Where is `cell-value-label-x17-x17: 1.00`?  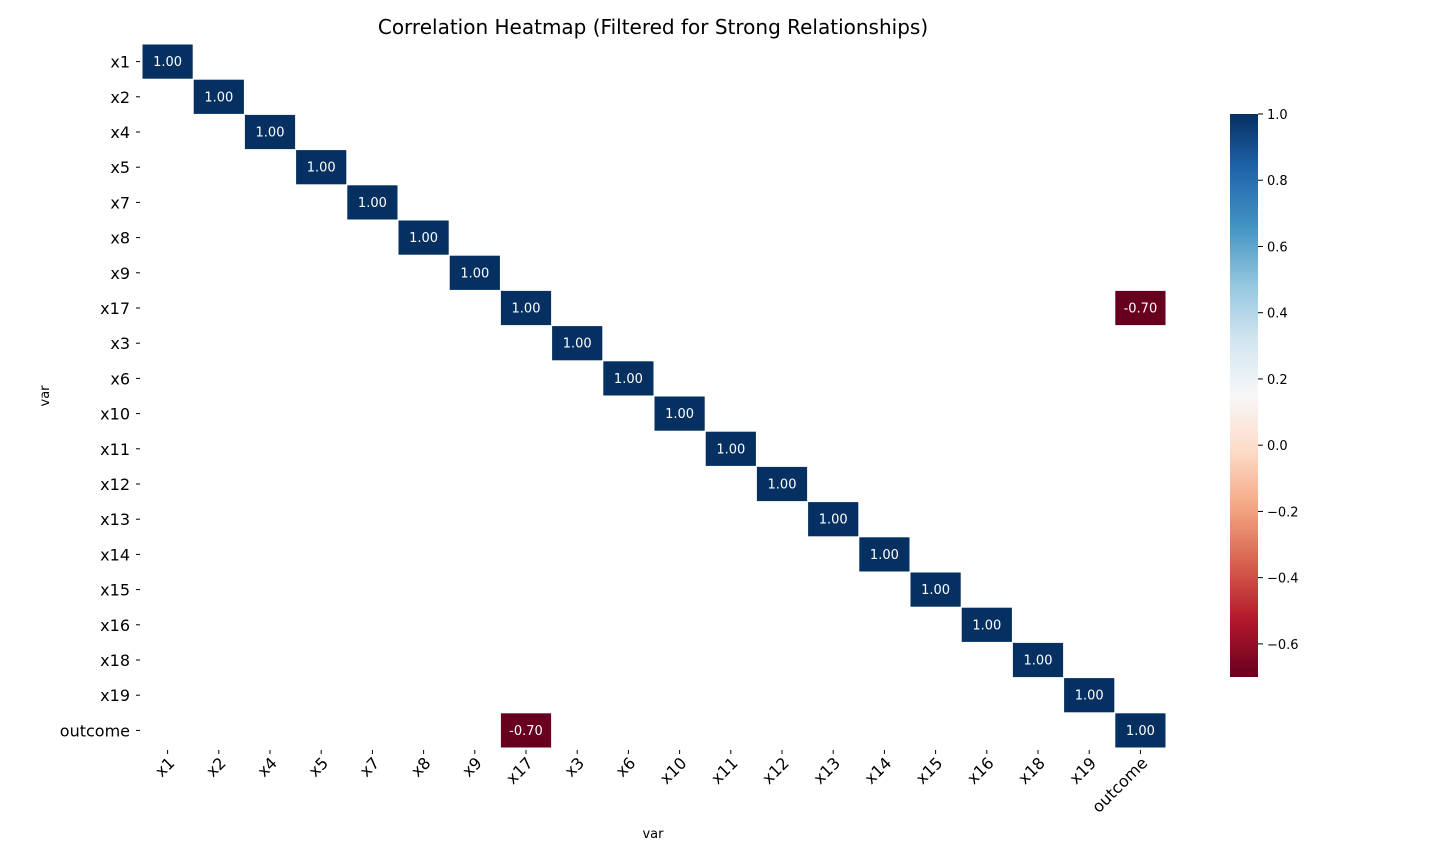
cell-value-label-x17-x17: 1.00 is located at coordinates (526, 309).